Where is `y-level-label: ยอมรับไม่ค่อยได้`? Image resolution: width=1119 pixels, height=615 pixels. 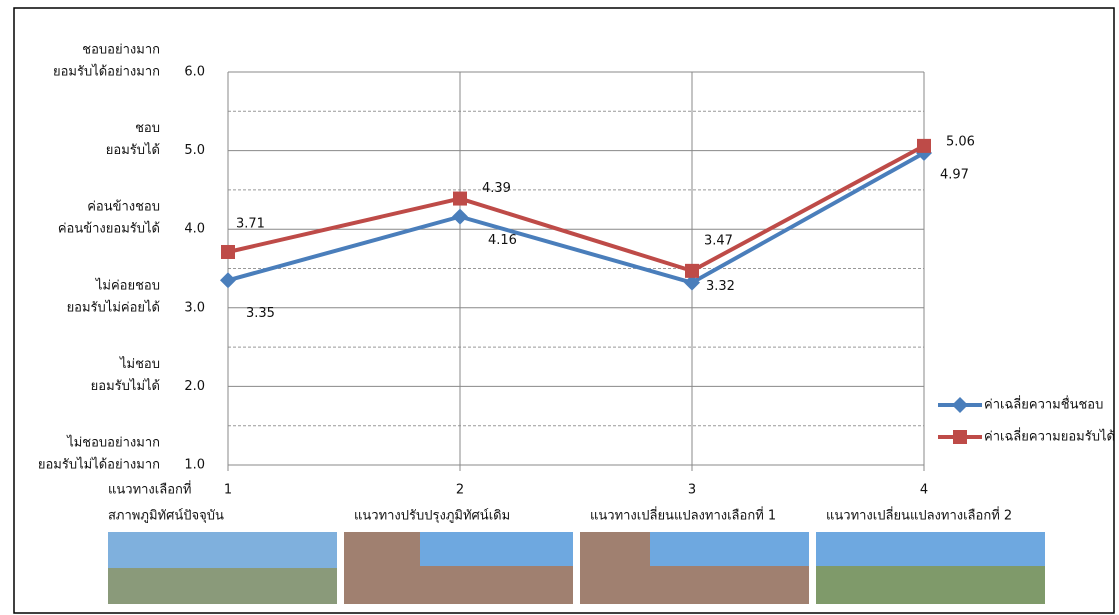 y-level-label: ยอมรับไม่ค่อยได้ is located at coordinates (113, 307).